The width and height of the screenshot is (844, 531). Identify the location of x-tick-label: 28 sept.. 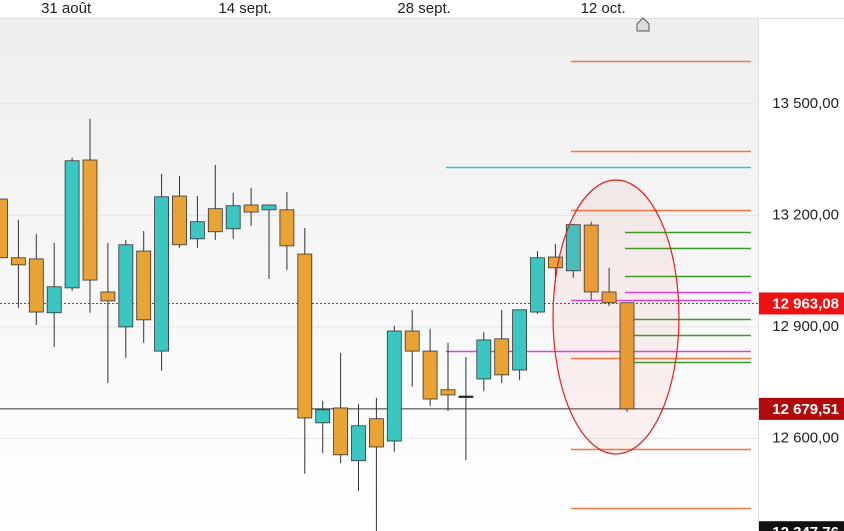
(423, 8).